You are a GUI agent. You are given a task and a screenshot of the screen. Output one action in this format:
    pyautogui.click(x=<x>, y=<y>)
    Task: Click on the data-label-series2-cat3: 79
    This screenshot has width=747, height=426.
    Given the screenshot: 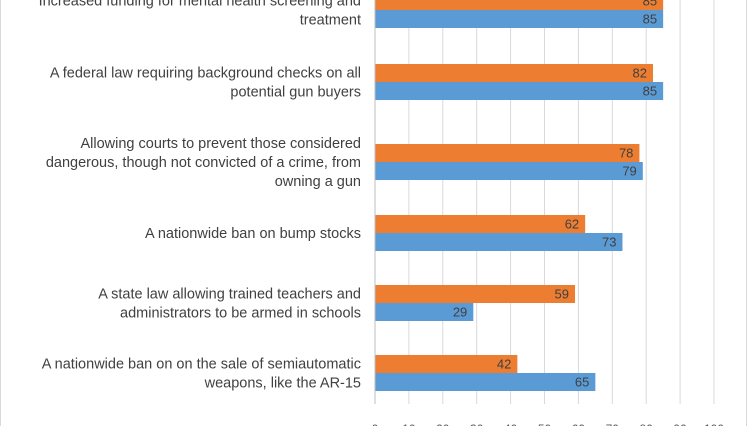 What is the action you would take?
    pyautogui.click(x=629, y=171)
    